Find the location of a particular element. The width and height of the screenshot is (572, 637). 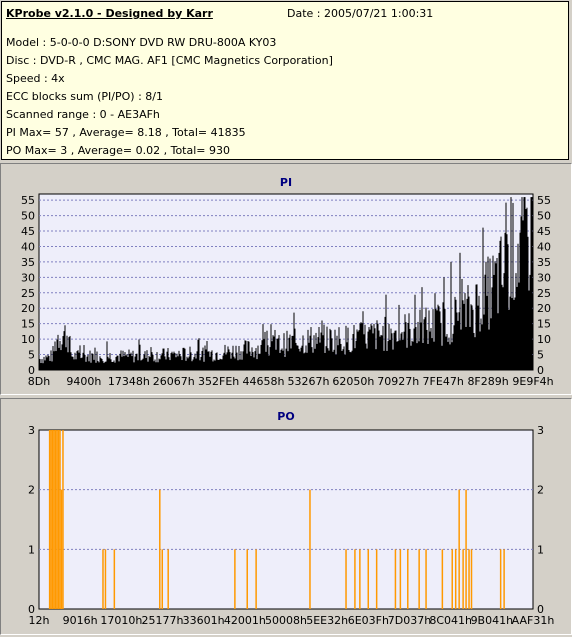

x-tick-label: 8Dh is located at coordinates (39, 381).